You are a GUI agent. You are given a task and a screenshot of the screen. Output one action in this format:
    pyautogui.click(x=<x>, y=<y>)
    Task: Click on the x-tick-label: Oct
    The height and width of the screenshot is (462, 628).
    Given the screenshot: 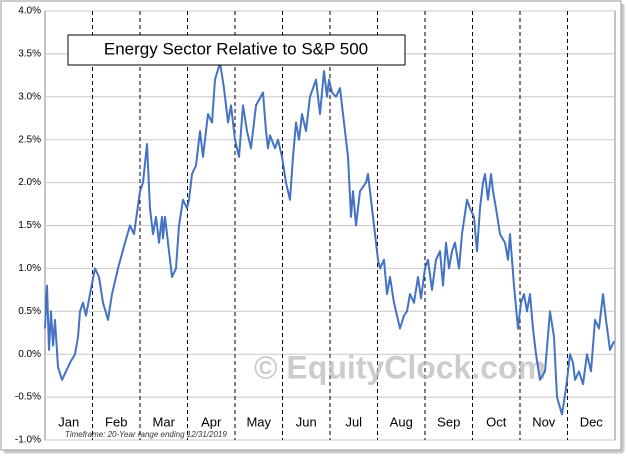 What is the action you would take?
    pyautogui.click(x=496, y=421)
    